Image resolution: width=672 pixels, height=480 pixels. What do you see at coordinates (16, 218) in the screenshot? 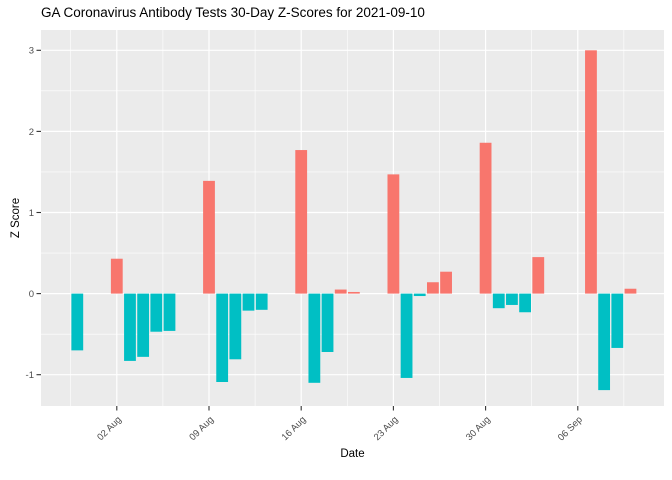
I see `y-axis-title: Z Score` at bounding box center [16, 218].